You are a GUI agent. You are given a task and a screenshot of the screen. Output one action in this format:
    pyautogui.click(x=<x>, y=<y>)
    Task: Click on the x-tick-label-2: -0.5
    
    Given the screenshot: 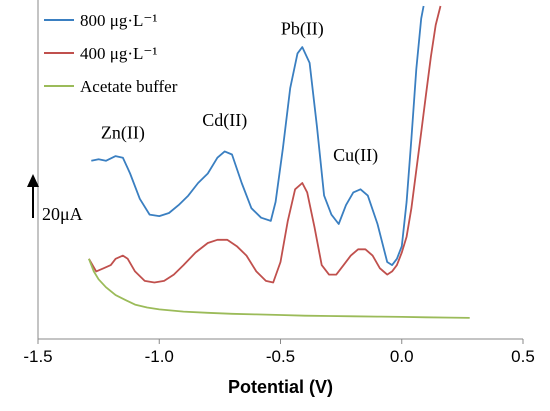 What is the action you would take?
    pyautogui.click(x=280, y=356)
    